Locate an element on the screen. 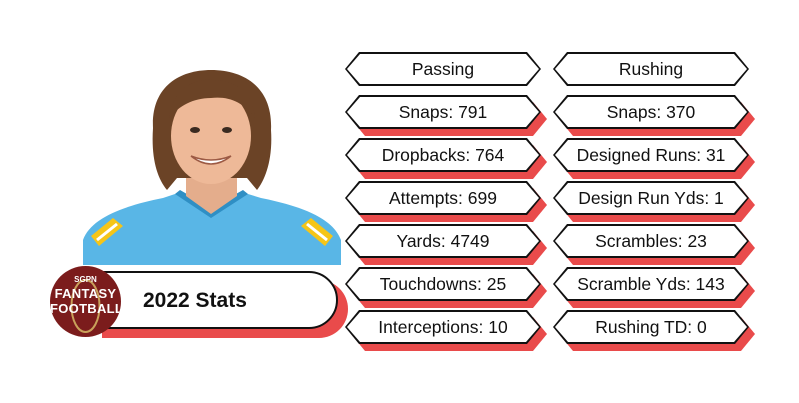 This screenshot has height=403, width=799. passing-stat: Dropbacks: 764 is located at coordinates (443, 155).